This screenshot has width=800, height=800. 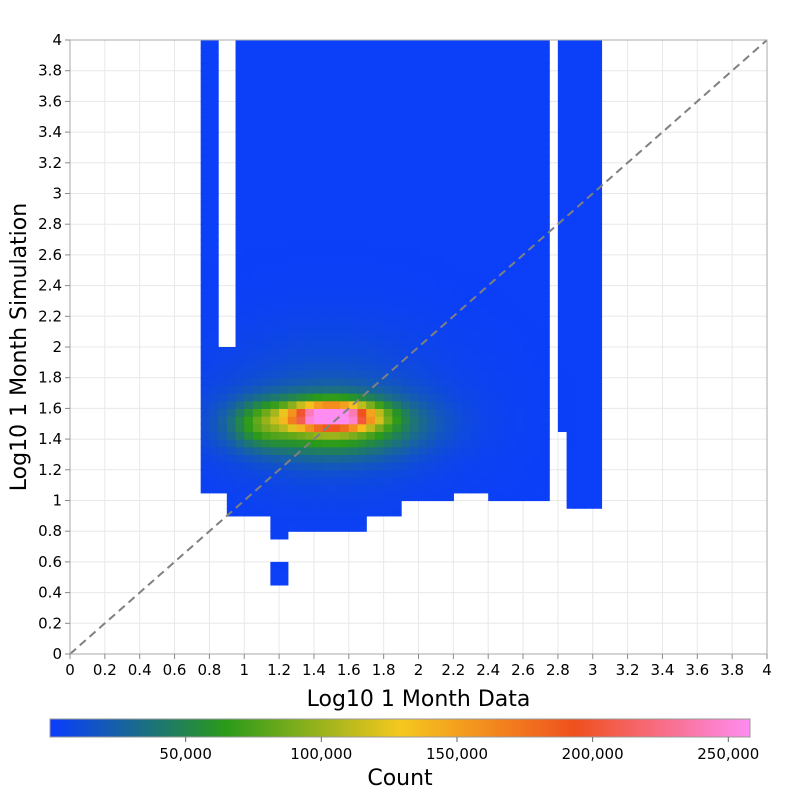 What do you see at coordinates (384, 670) in the screenshot?
I see `x-tick-label: 1.8` at bounding box center [384, 670].